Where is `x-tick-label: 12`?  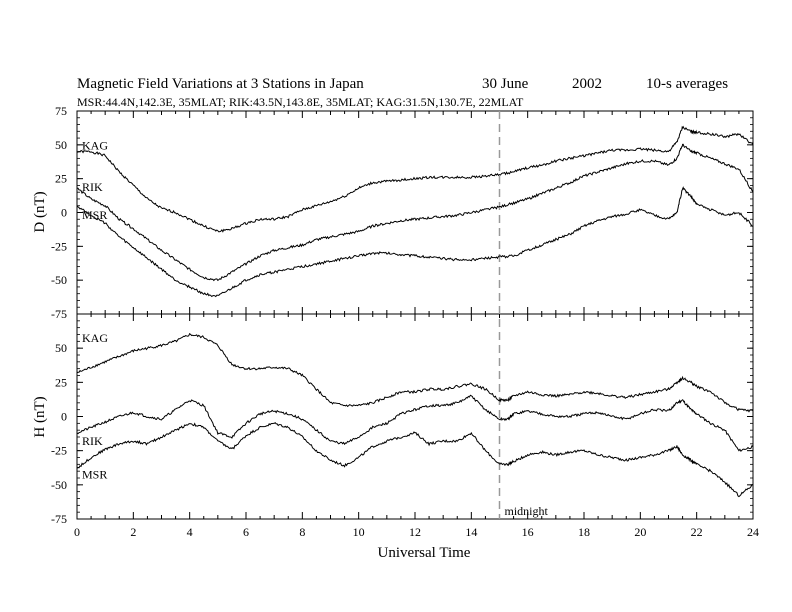 x-tick-label: 12 is located at coordinates (415, 532).